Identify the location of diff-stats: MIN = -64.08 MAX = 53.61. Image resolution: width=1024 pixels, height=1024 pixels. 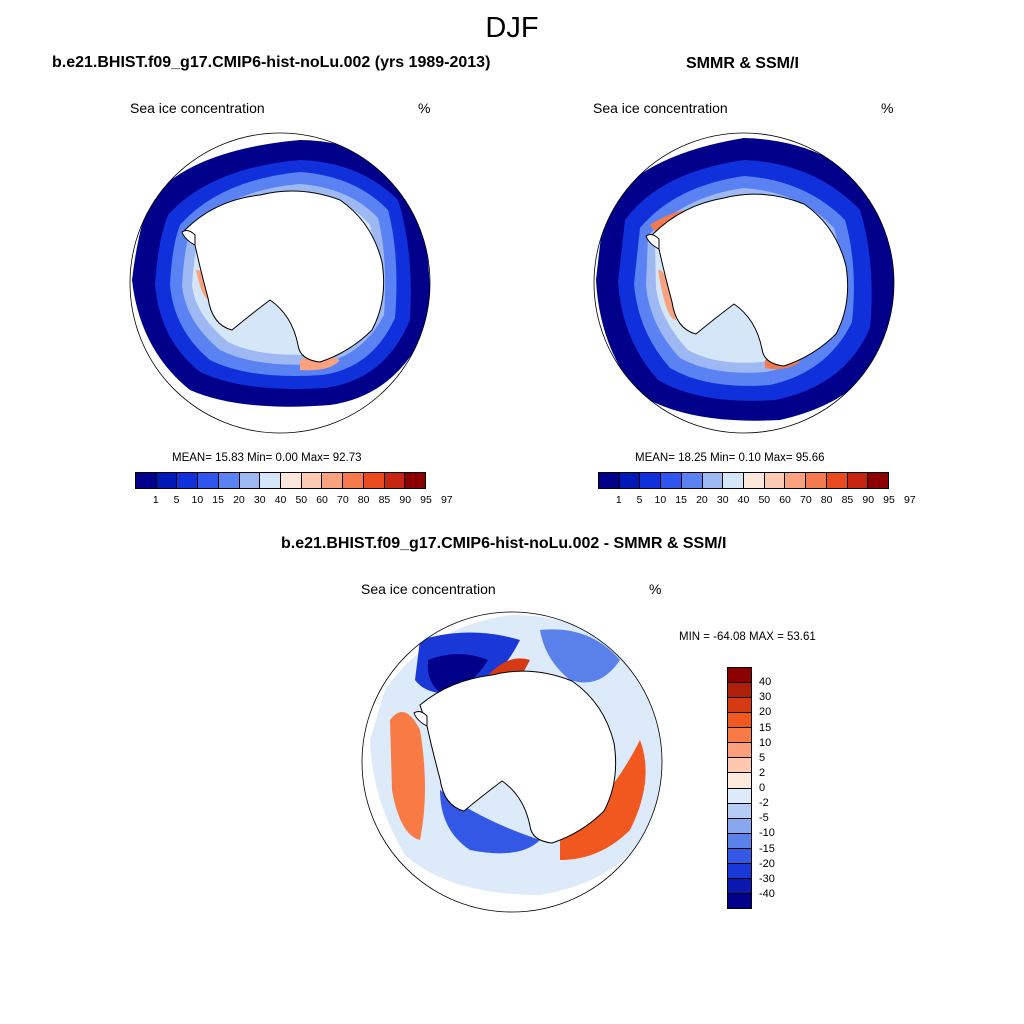
(747, 637).